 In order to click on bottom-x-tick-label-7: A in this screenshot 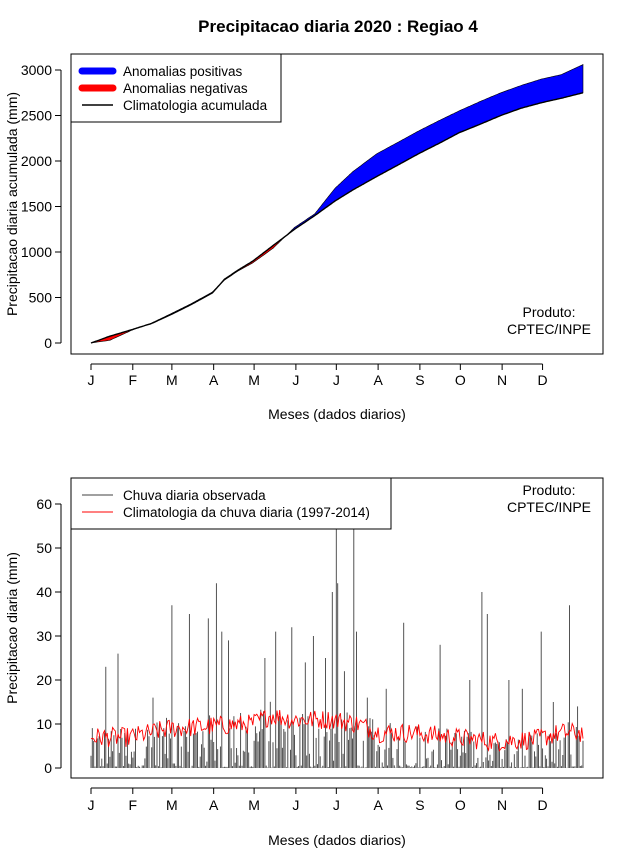, I will do `click(378, 805)`.